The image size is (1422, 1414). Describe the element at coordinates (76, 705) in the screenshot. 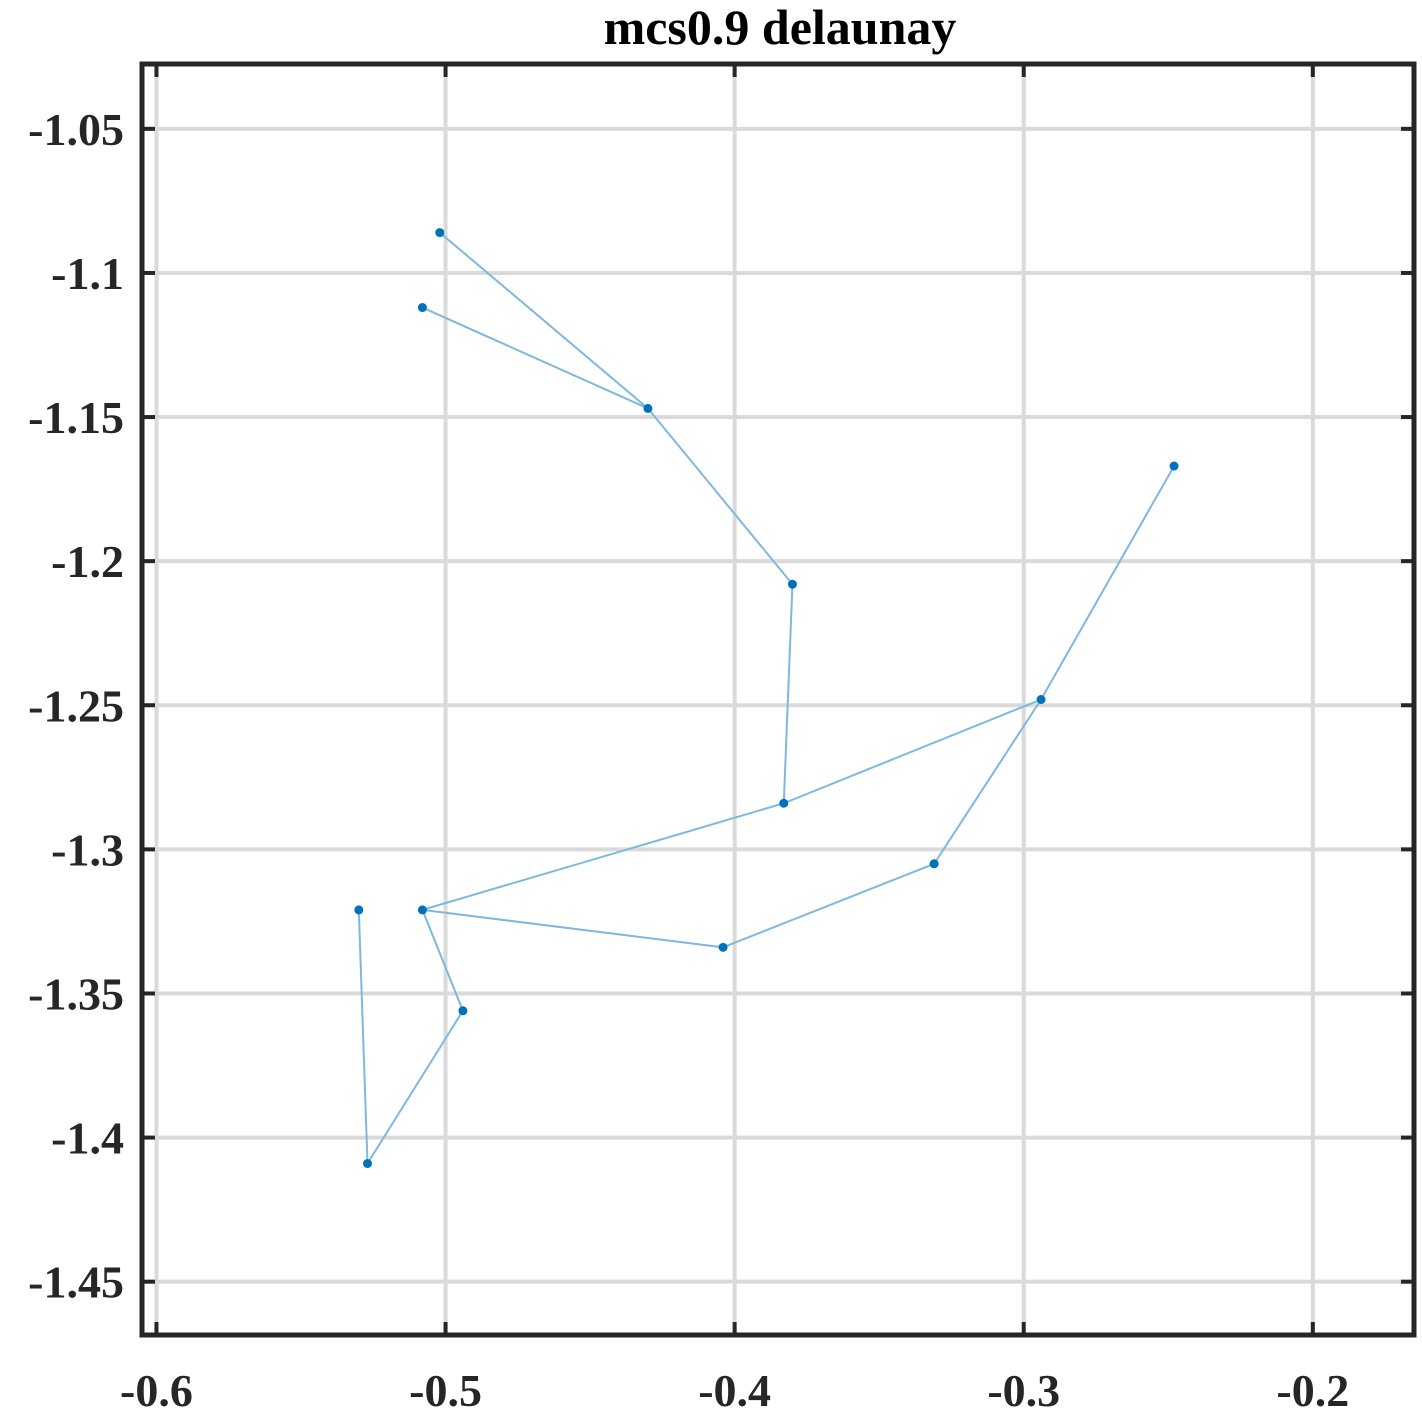

I see `y-tick-label: -1.25` at that location.